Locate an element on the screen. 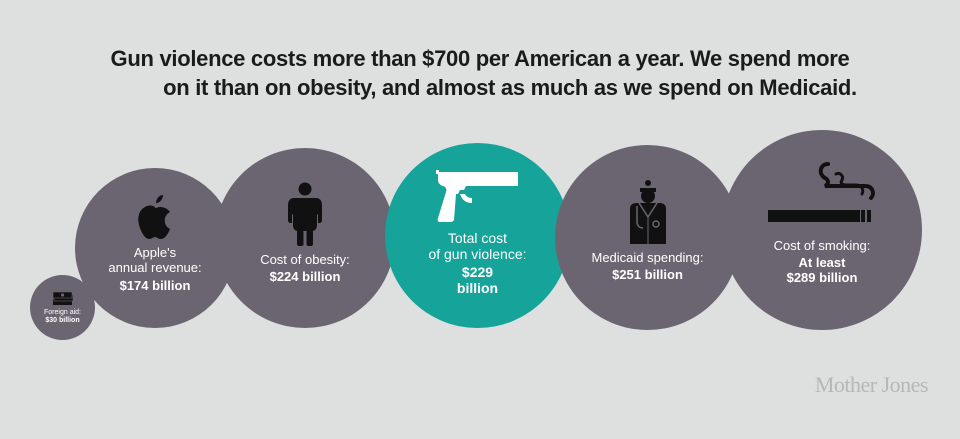 The height and width of the screenshot is (439, 960). circle-medicaid-spending: Medicaid spending: $251 billion is located at coordinates (647, 237).